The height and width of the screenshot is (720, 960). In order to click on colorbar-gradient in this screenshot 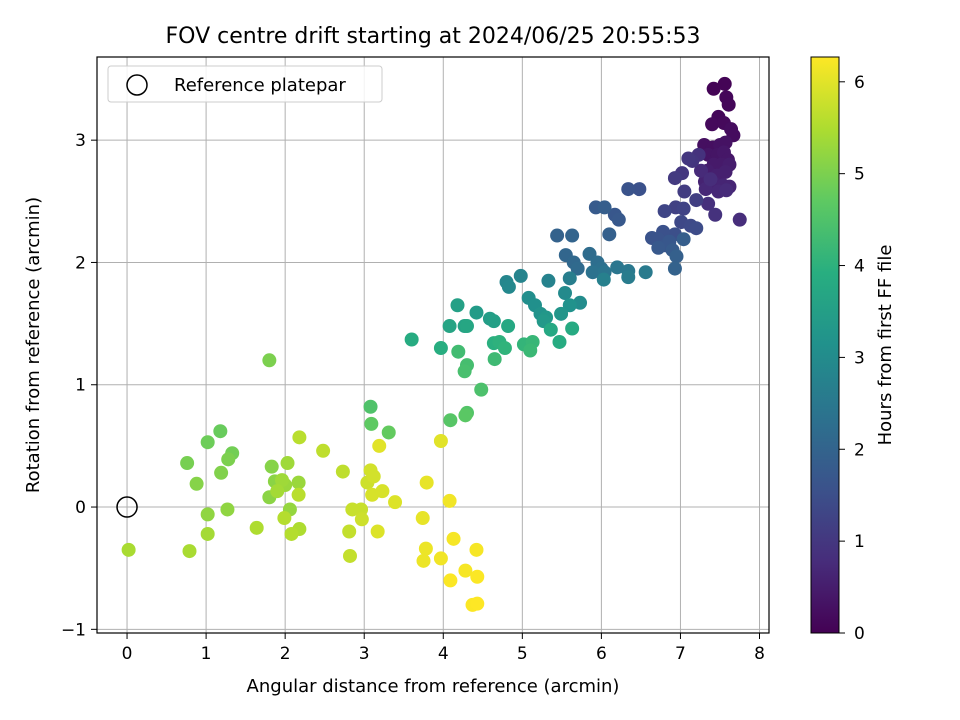, I will do `click(825, 345)`.